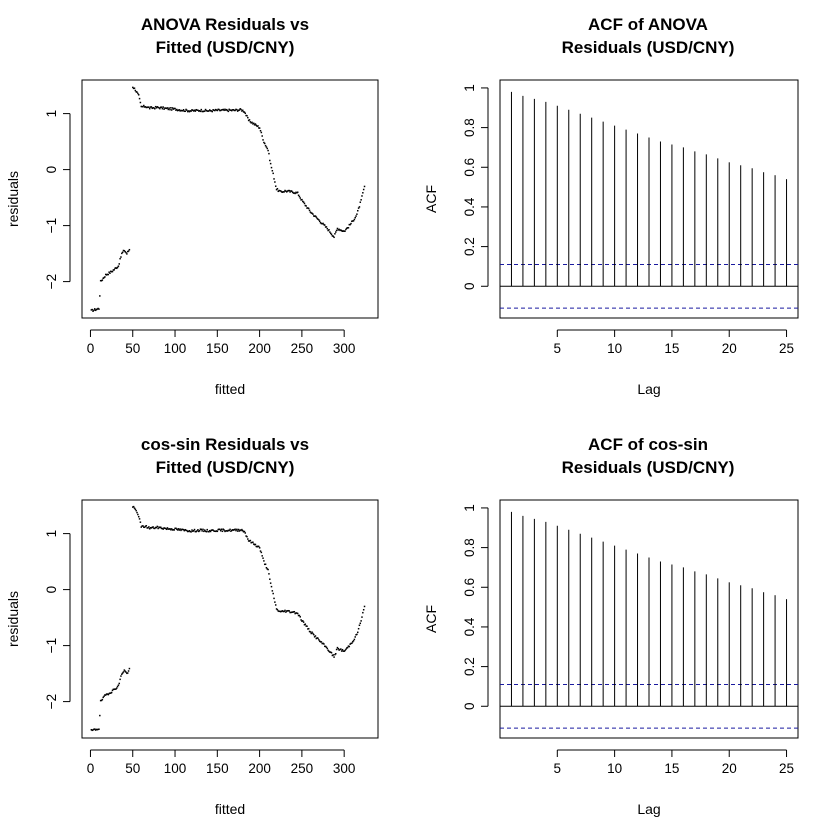  I want to click on x-tick-label: 10, so click(614, 348).